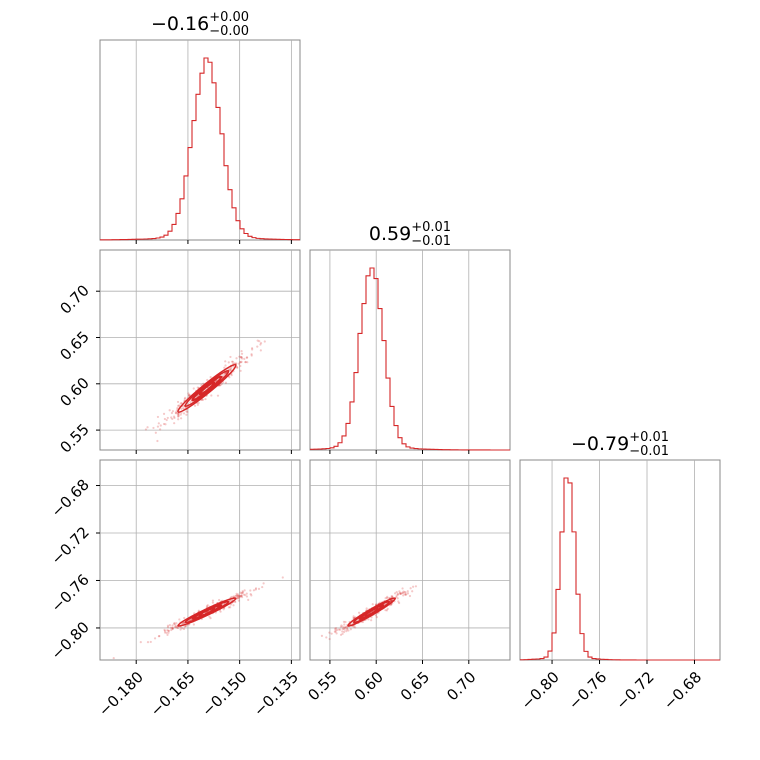  I want to click on y-tick-label: 0.70, so click(74, 299).